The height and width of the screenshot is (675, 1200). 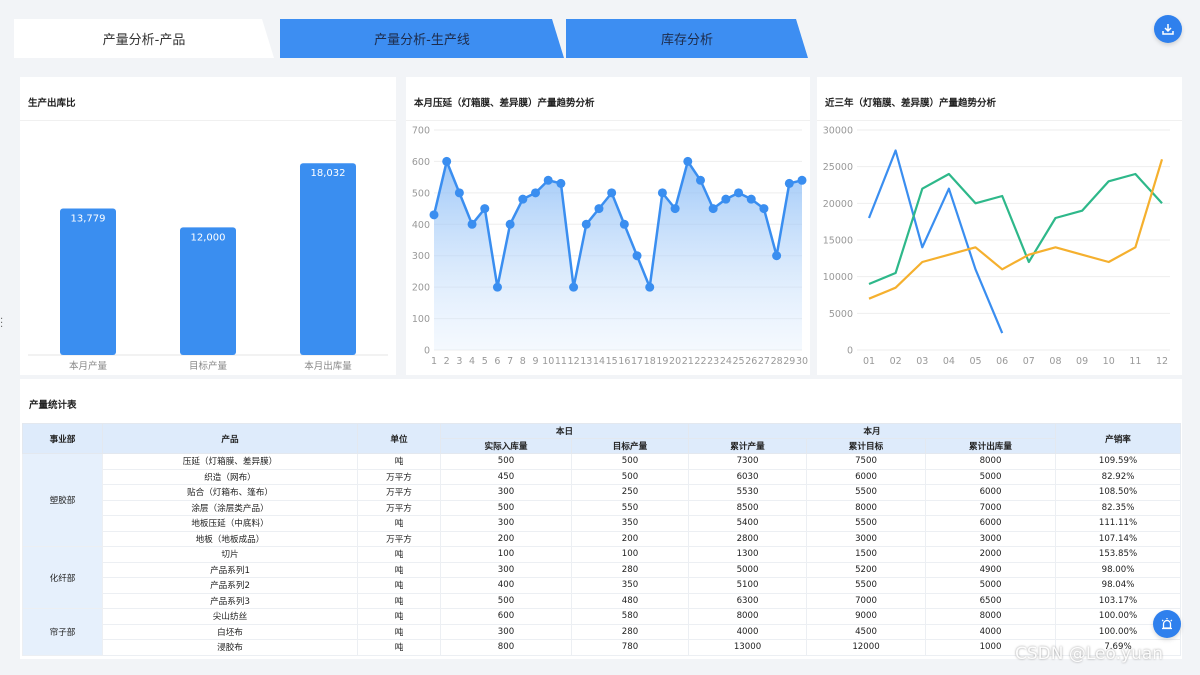 What do you see at coordinates (630, 507) in the screenshot?
I see `table-cell: 550` at bounding box center [630, 507].